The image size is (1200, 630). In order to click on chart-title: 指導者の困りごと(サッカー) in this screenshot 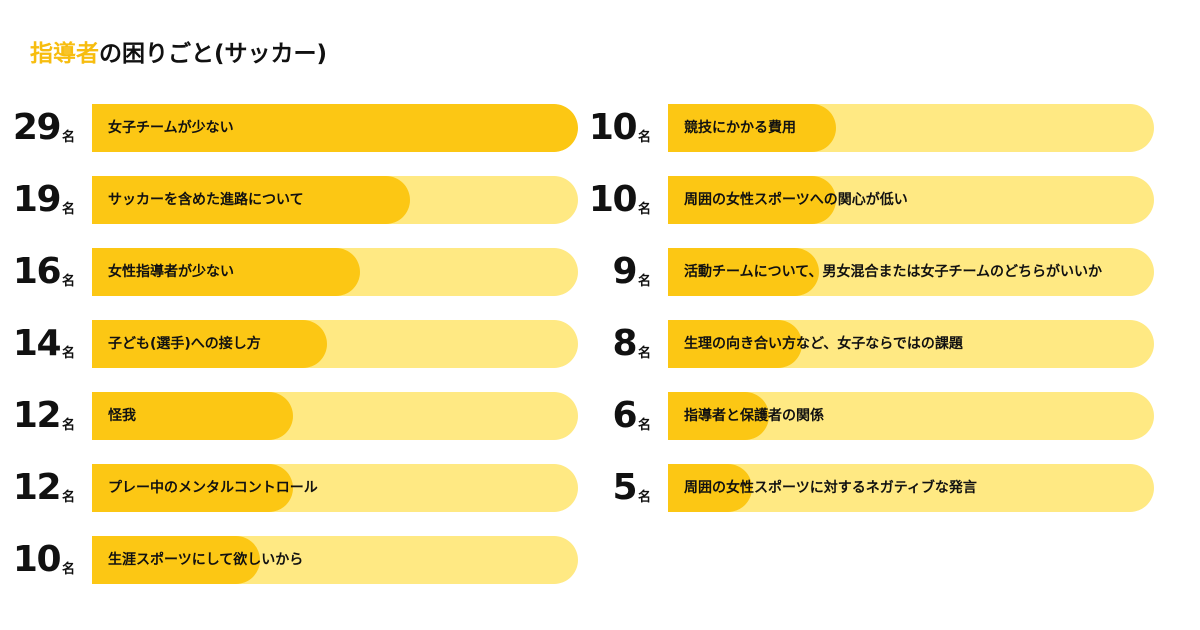, I will do `click(178, 51)`.